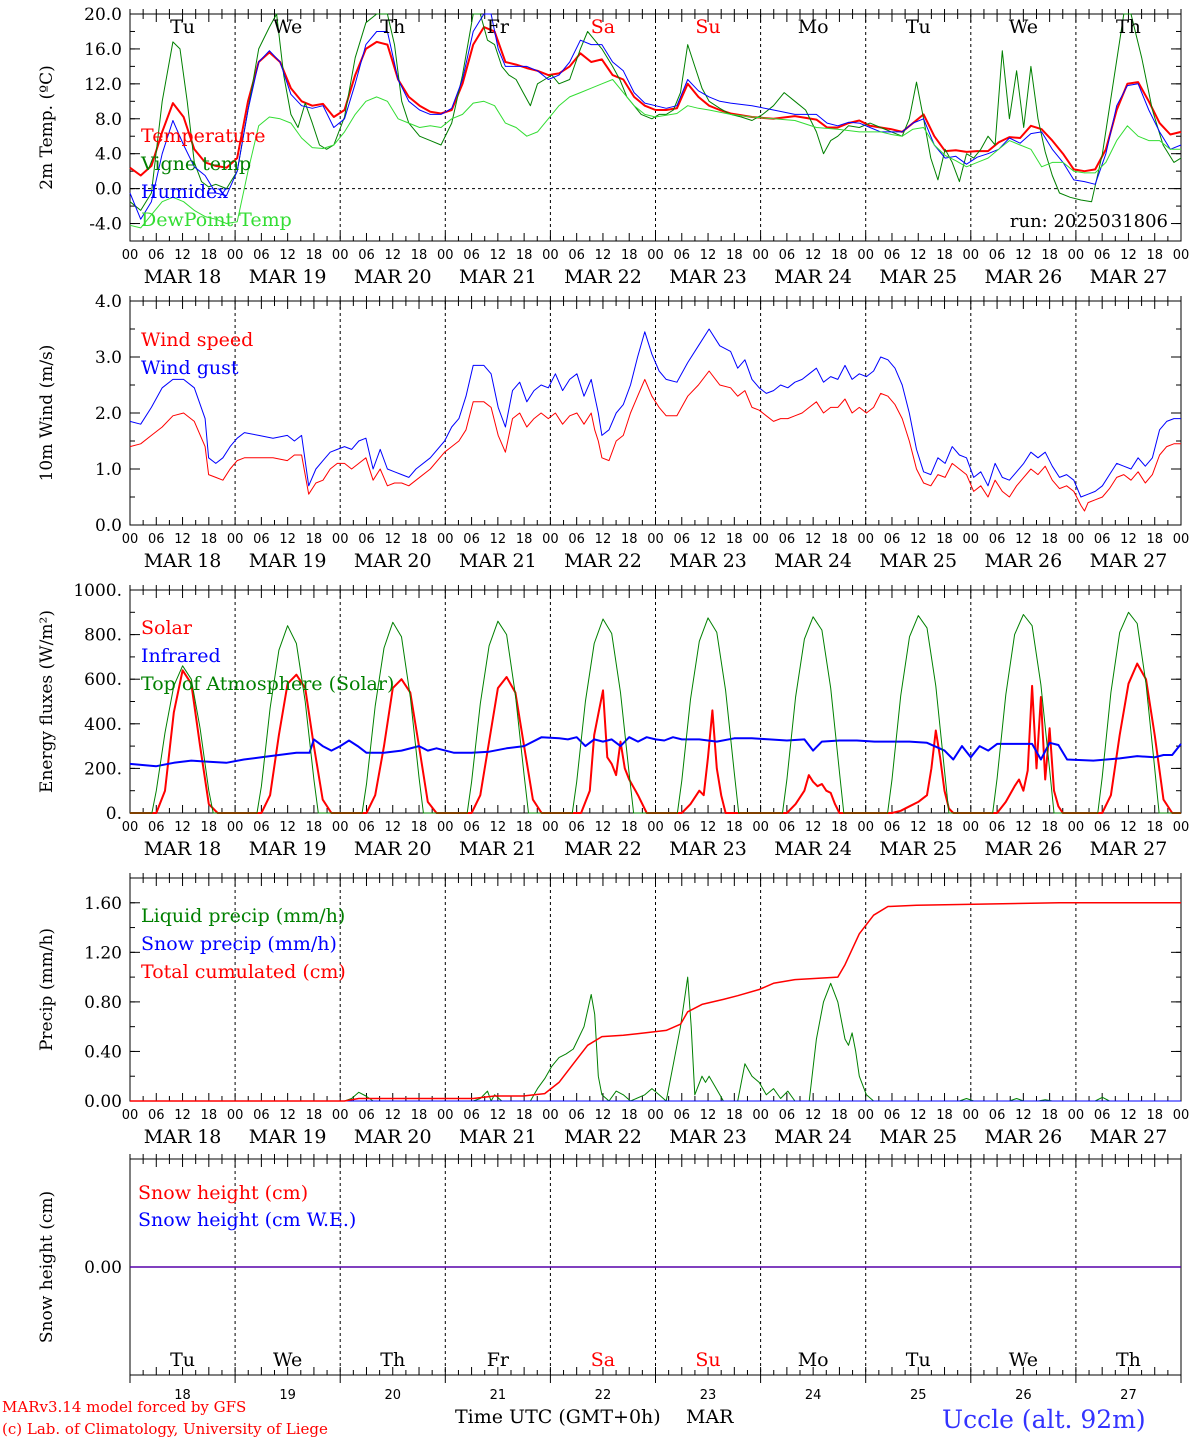  What do you see at coordinates (707, 1360) in the screenshot?
I see `day-name: Su` at bounding box center [707, 1360].